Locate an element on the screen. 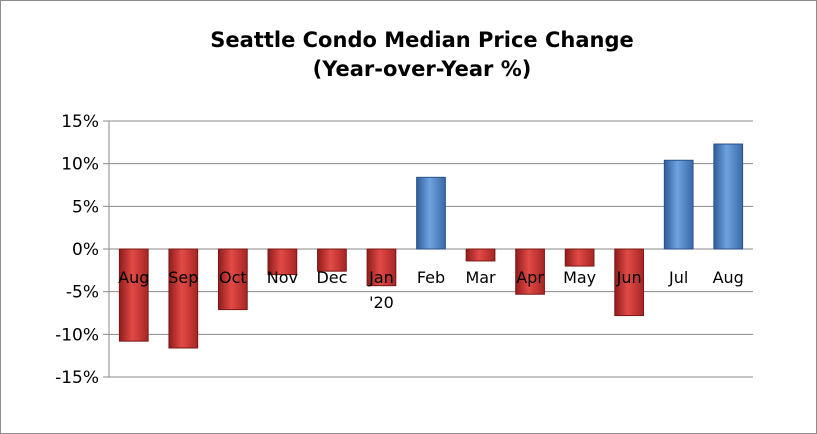 The image size is (817, 434). y-tick-label: 15% is located at coordinates (80, 122).